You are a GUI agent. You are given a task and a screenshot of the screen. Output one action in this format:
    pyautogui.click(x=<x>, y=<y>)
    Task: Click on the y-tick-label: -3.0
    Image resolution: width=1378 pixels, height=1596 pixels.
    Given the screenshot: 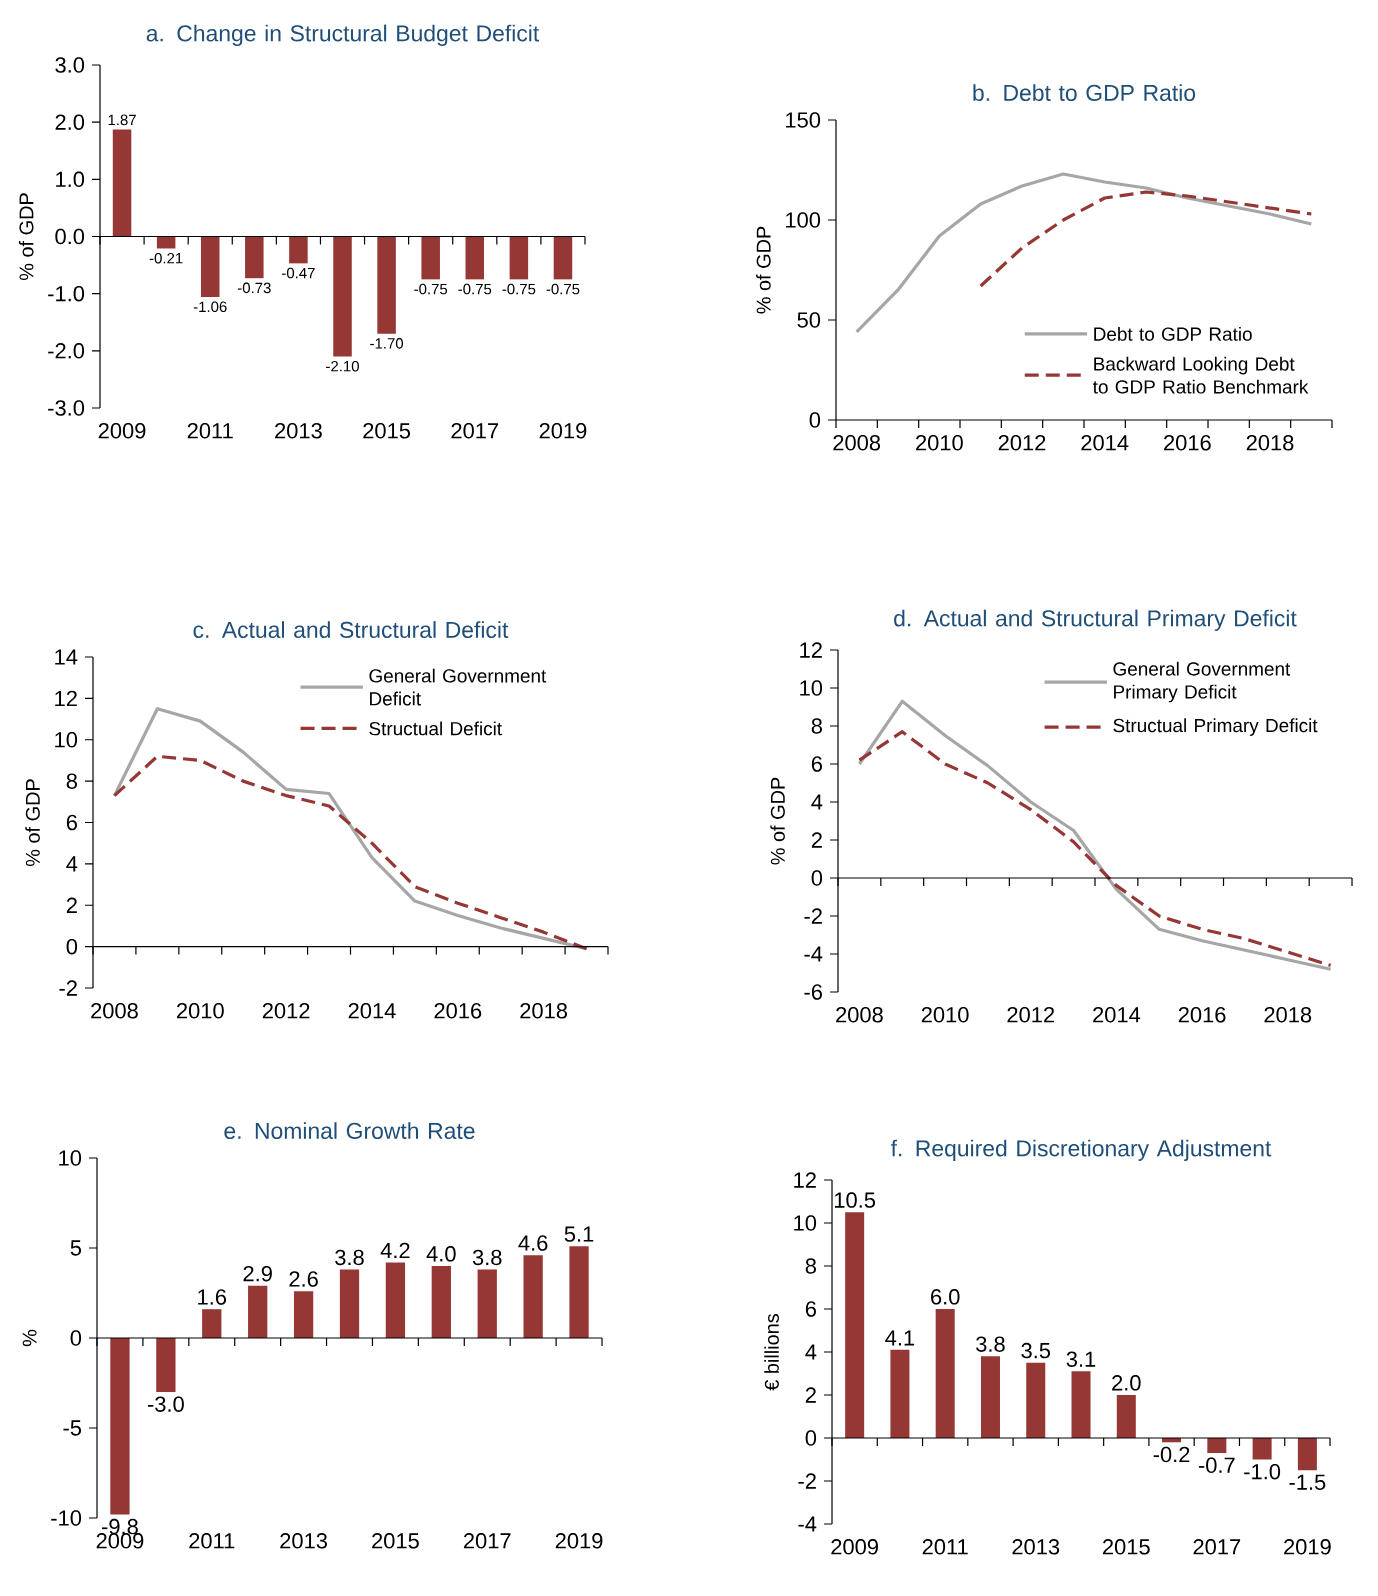 What is the action you would take?
    pyautogui.click(x=66, y=408)
    